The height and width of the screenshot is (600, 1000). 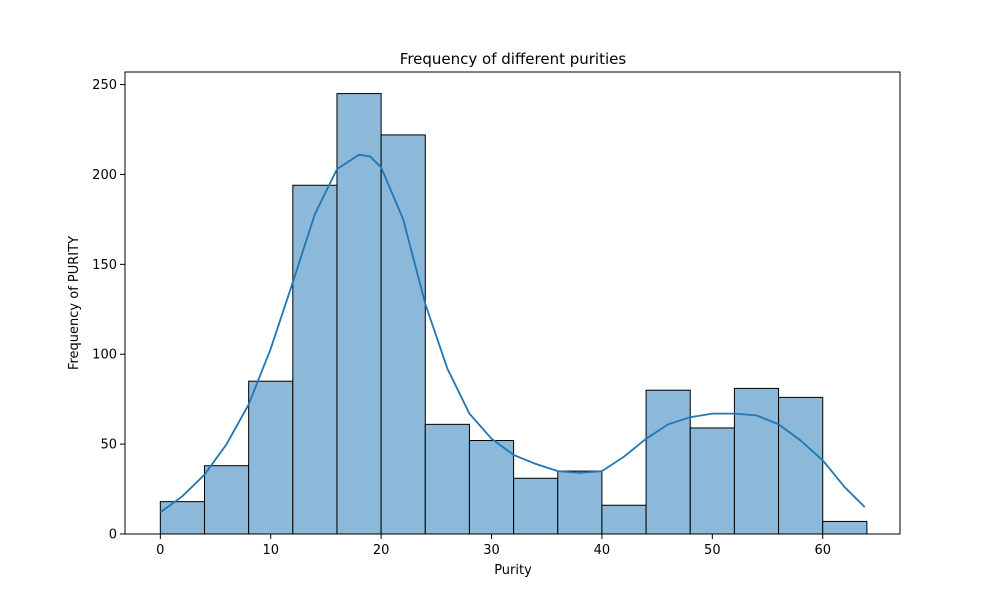 I want to click on y-tick-label: 0, so click(x=113, y=535).